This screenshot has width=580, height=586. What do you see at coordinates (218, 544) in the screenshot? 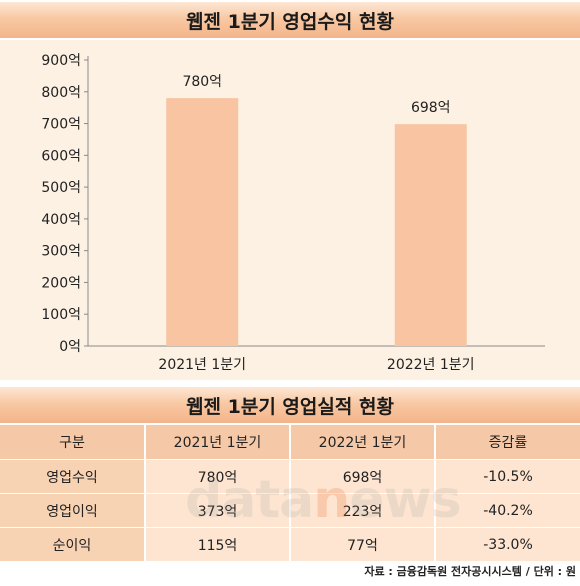
I see `cell-2021q1: 115억` at bounding box center [218, 544].